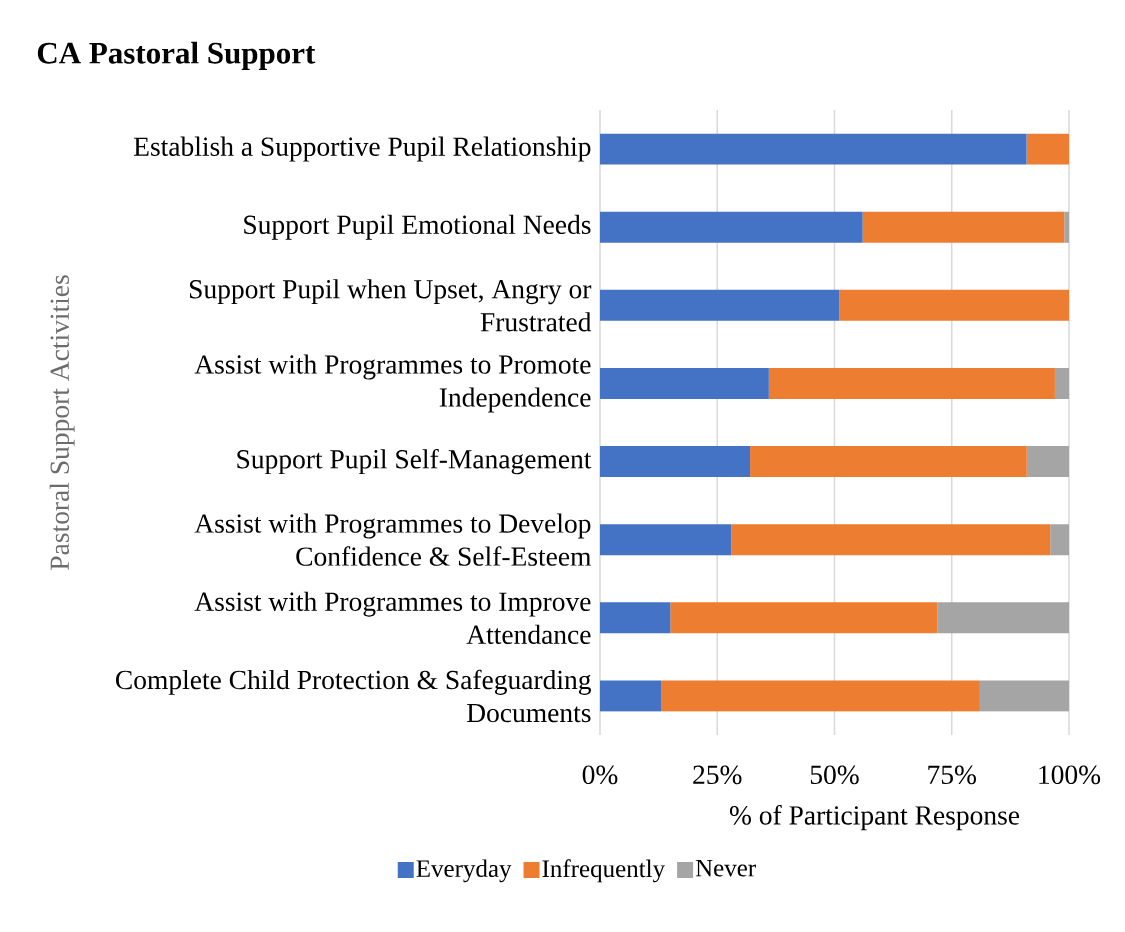  Describe the element at coordinates (414, 461) in the screenshot. I see `y-tick-label: Support Pupil Self-Management` at that location.